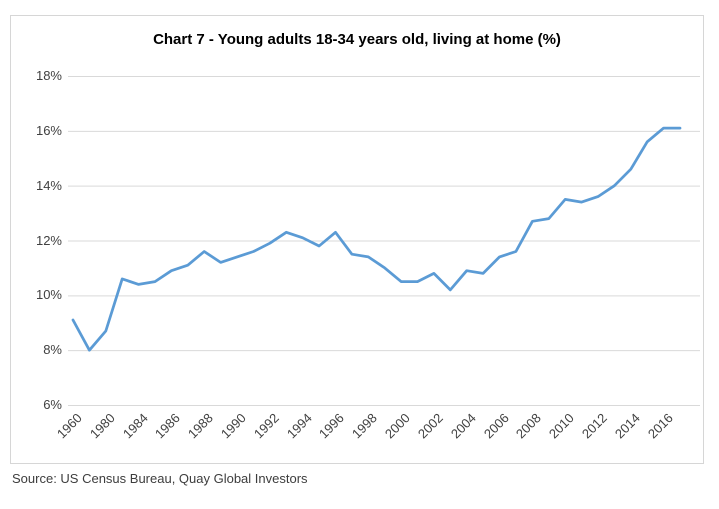 The image size is (719, 509). What do you see at coordinates (48, 185) in the screenshot?
I see `y-axis-tick-label: 14%` at bounding box center [48, 185].